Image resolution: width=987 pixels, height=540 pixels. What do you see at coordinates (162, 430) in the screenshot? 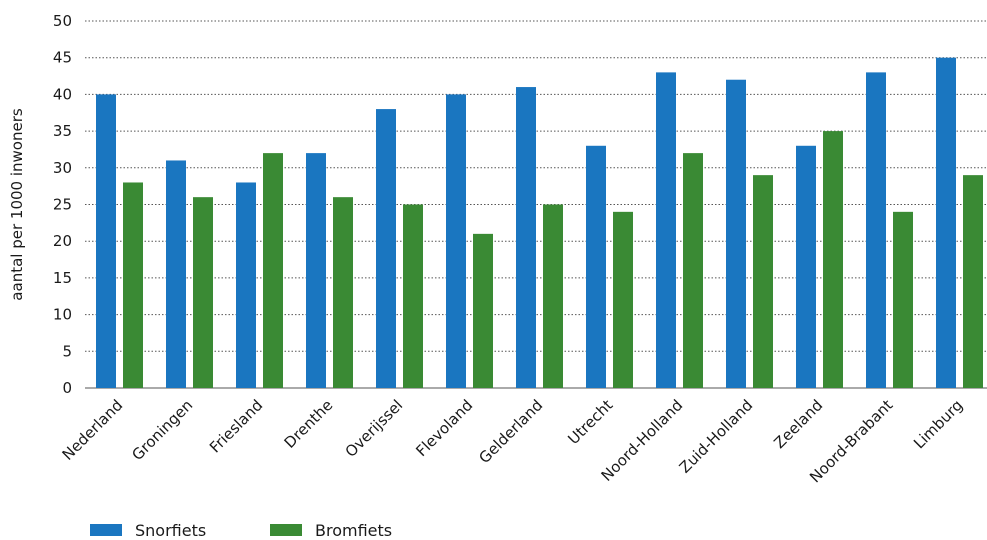
I see `x-tick-label: Groningen` at bounding box center [162, 430].